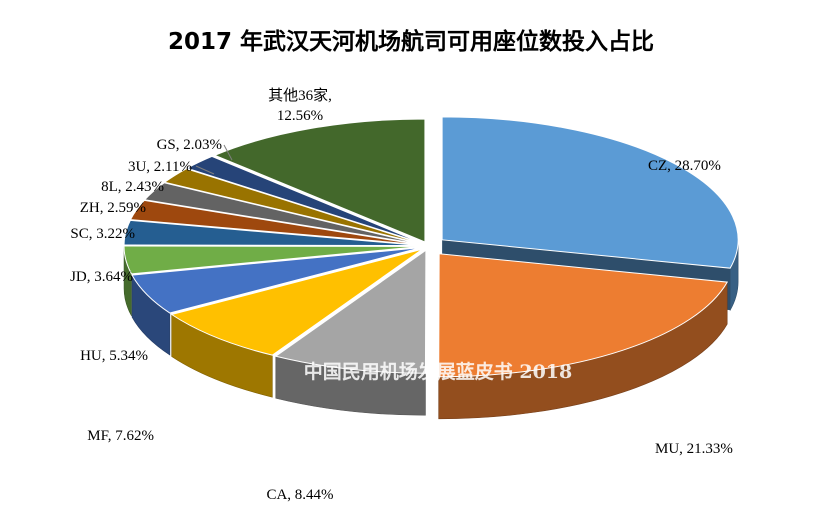  I want to click on slice-GS, so click(304, 199).